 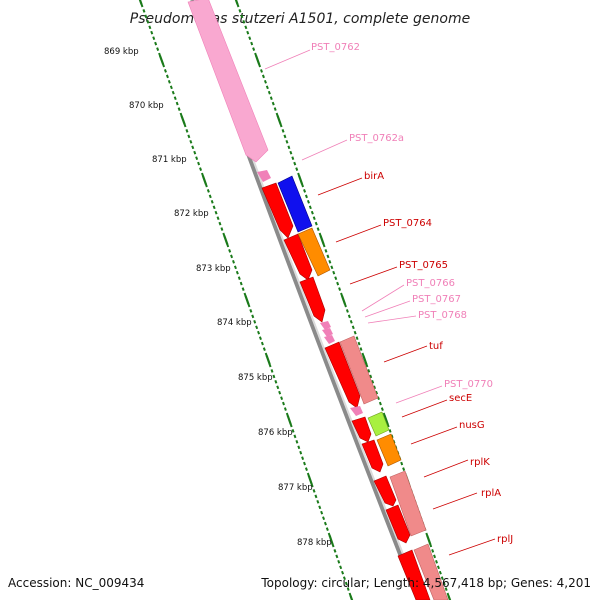 I want to click on gene-label: PST_0762, so click(x=335, y=47).